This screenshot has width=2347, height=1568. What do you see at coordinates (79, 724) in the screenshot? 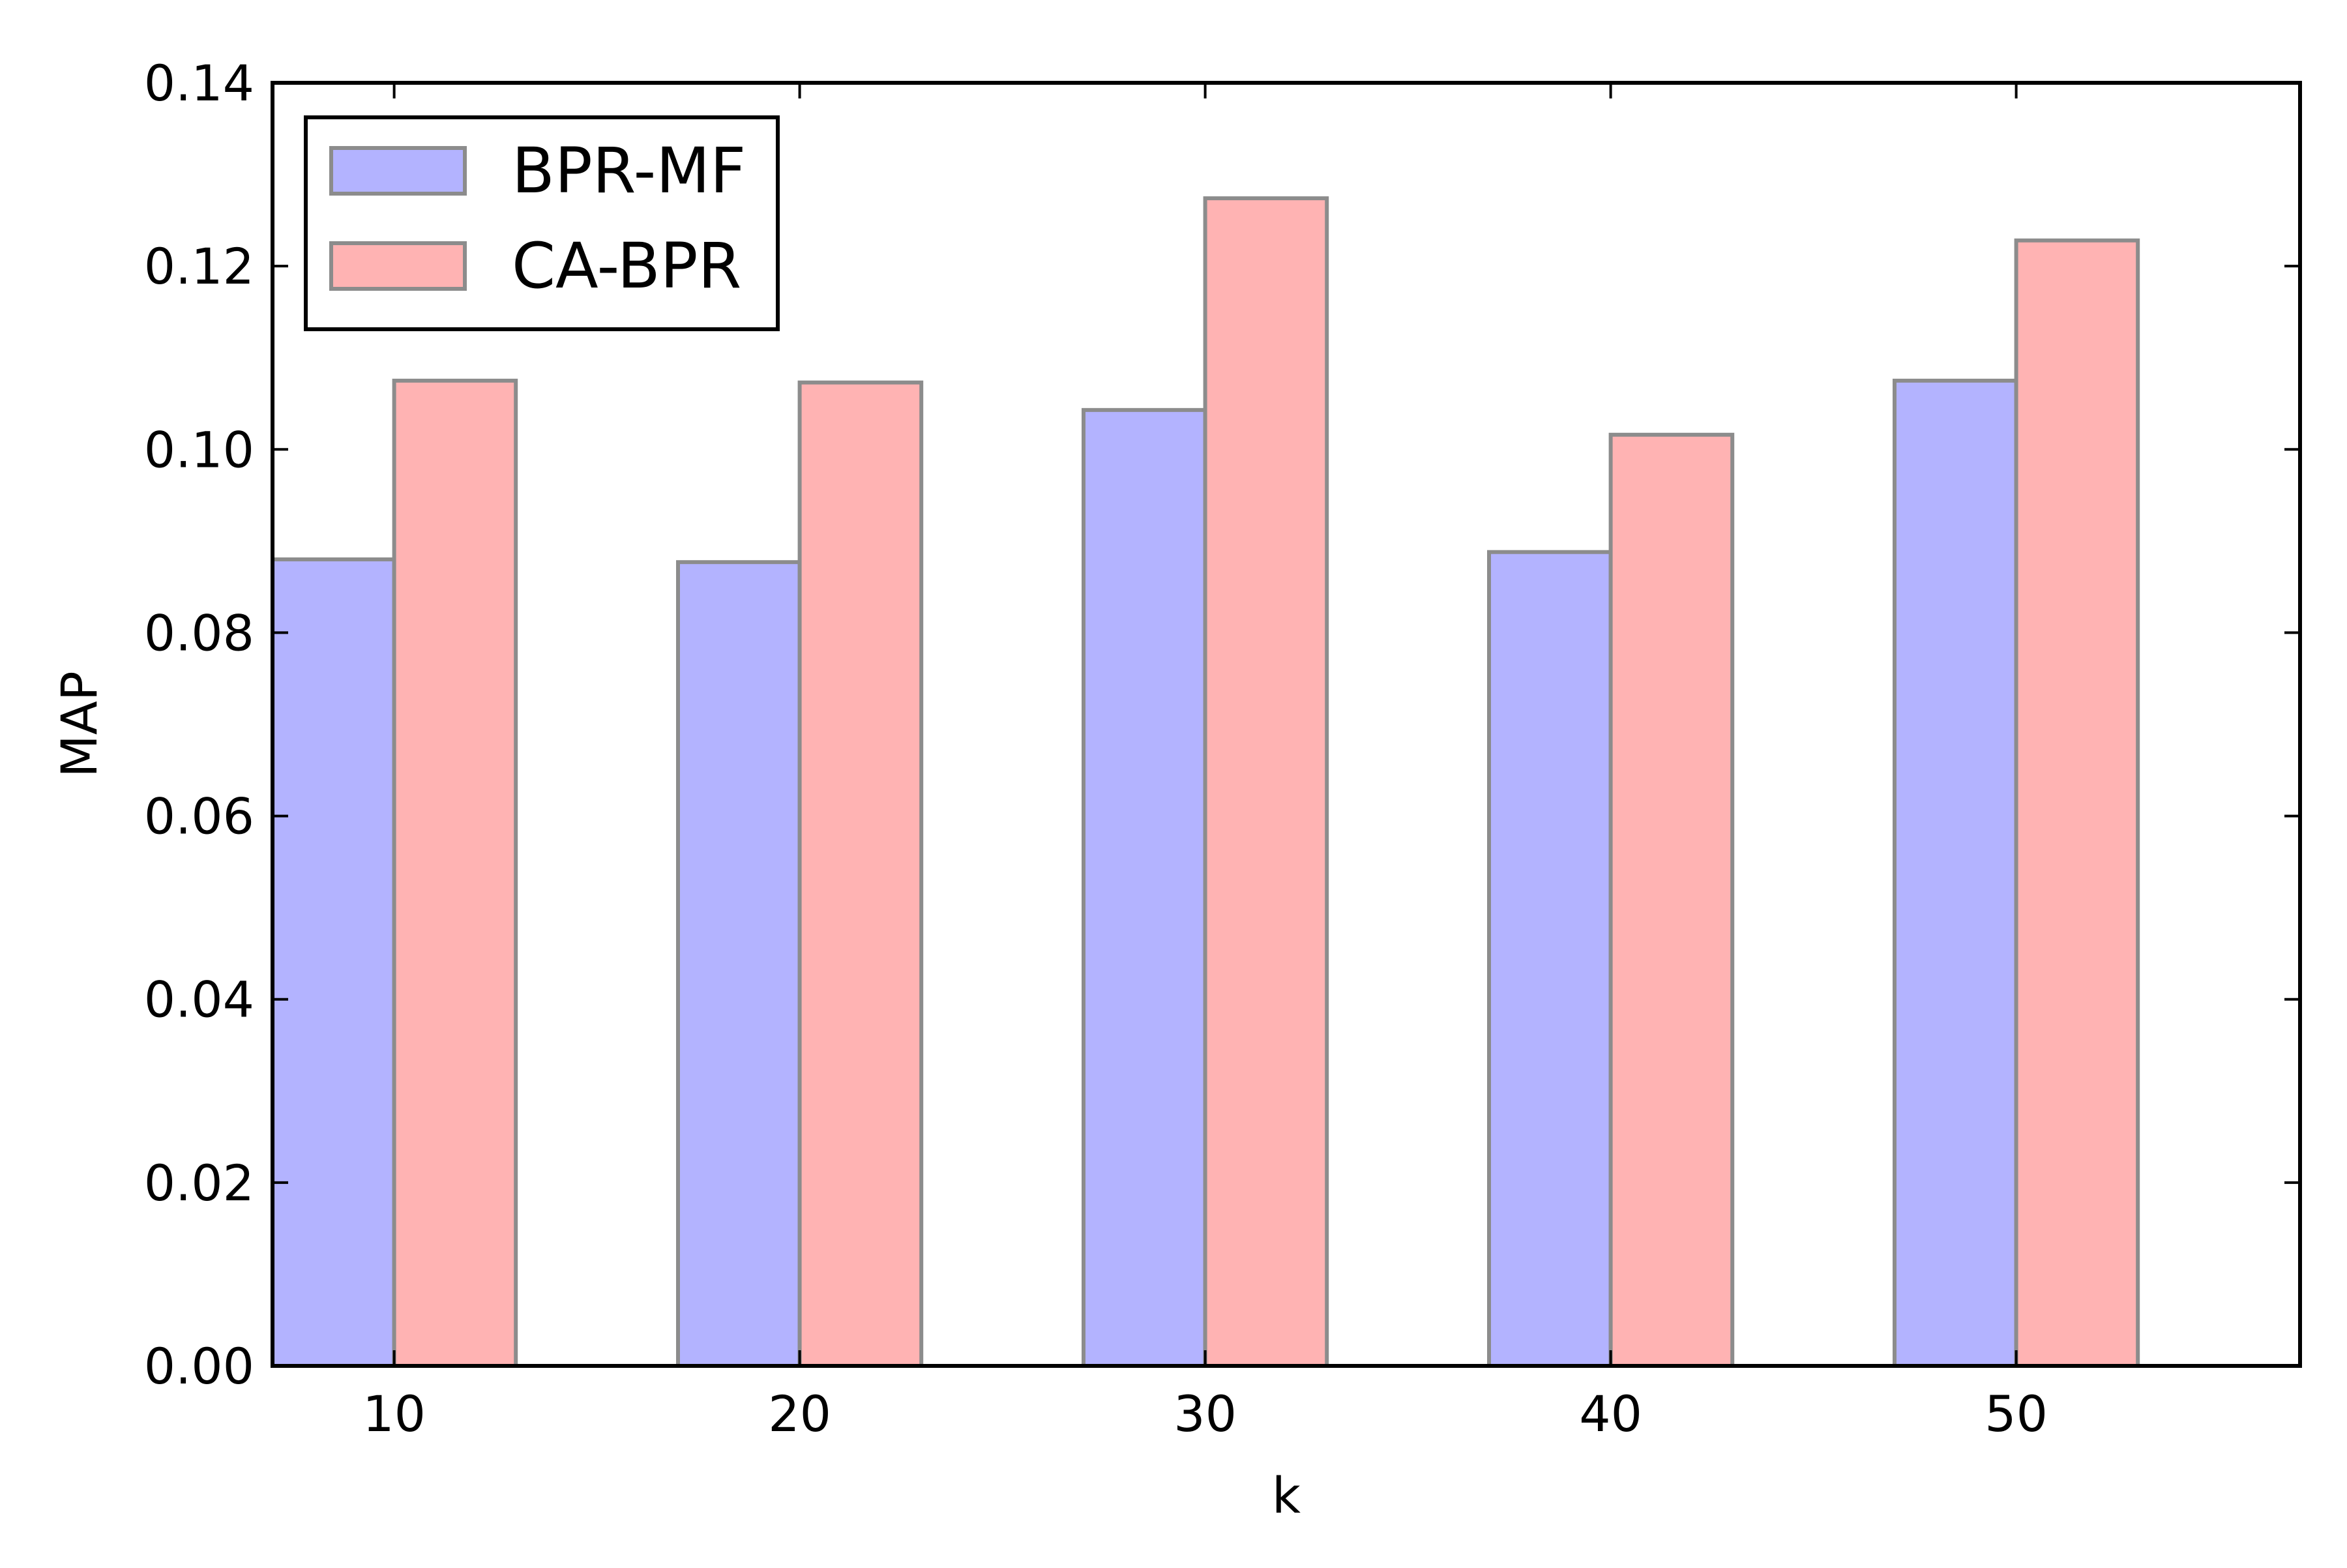
I see `y-axis-label: MAP` at bounding box center [79, 724].